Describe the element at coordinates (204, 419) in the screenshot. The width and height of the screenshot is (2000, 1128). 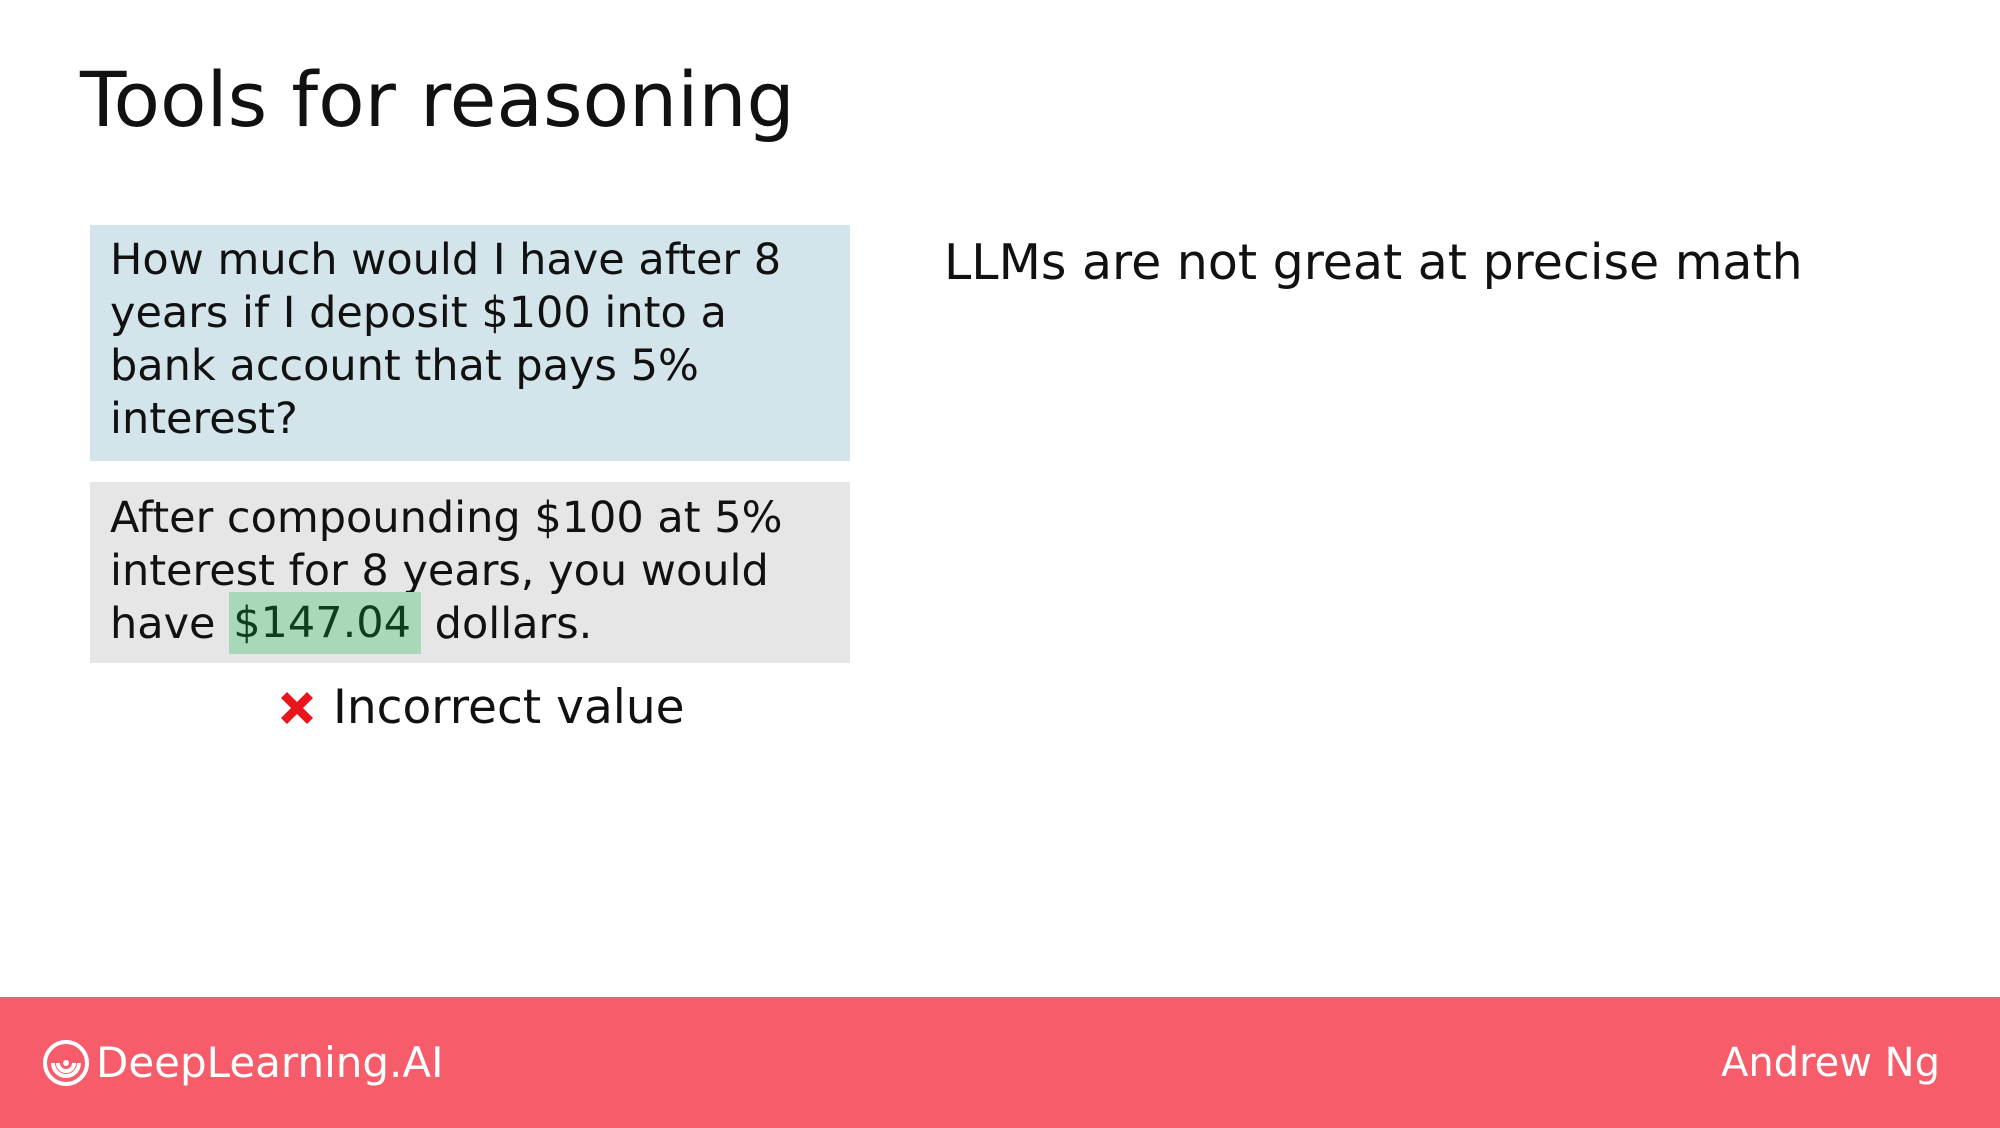
I see `prompt-line: interest?` at that location.